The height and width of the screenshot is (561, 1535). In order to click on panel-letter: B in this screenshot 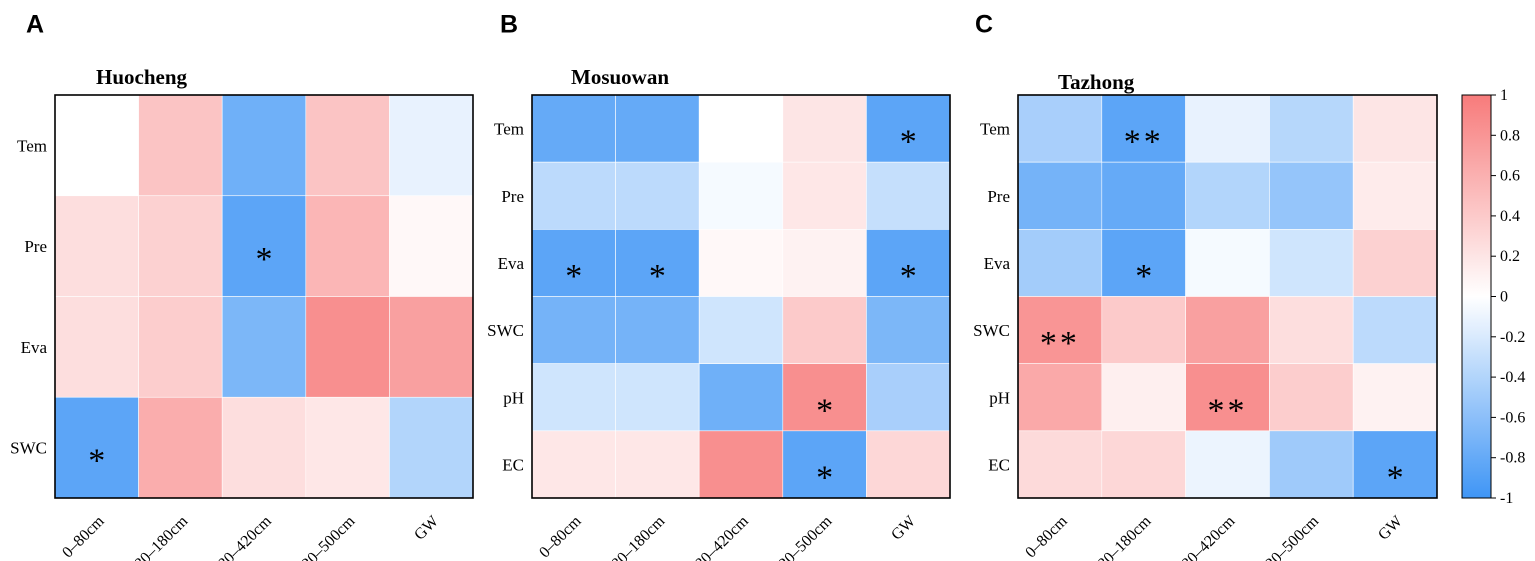, I will do `click(509, 25)`.